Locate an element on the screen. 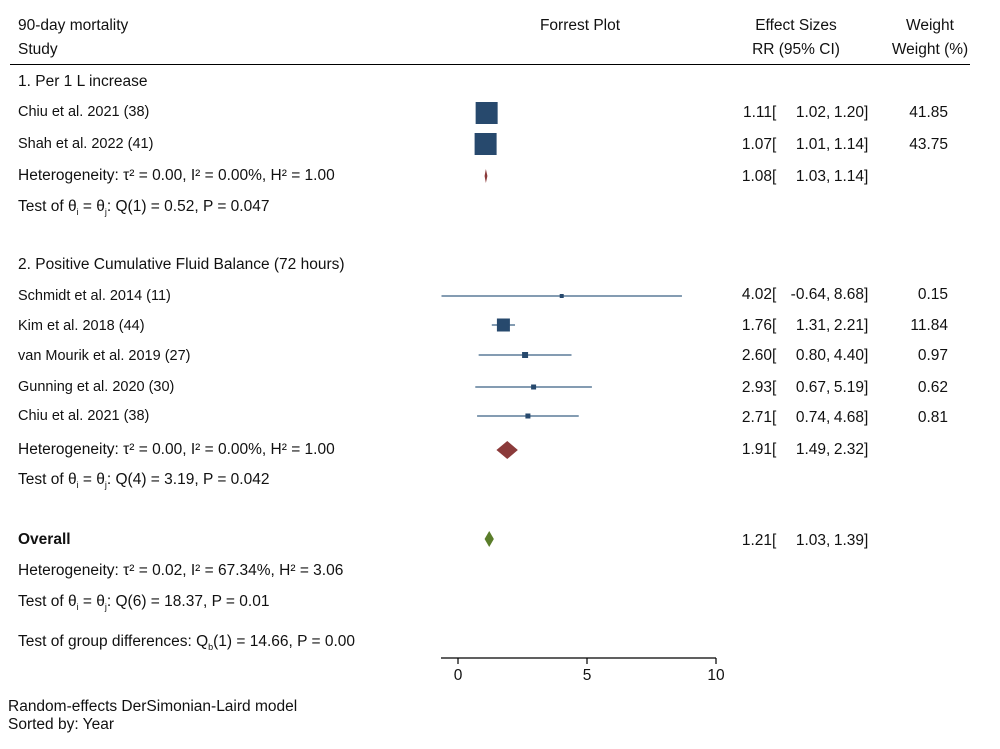  overall-label: Overall is located at coordinates (44, 539).